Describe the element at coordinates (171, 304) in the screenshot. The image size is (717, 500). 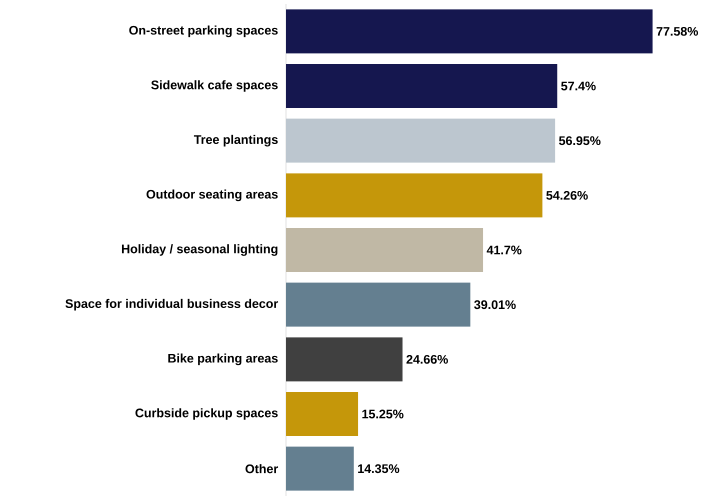
I see `y-tick-label: Space for individual business decor` at that location.